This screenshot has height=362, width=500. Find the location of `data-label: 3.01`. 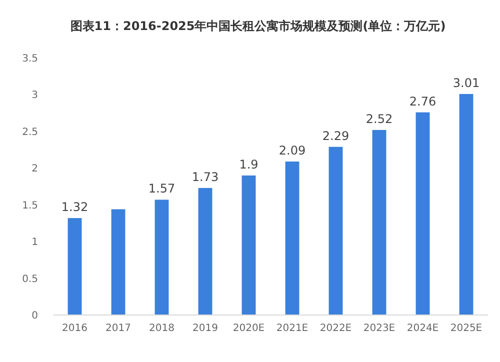

data-label: 3.01 is located at coordinates (466, 83).